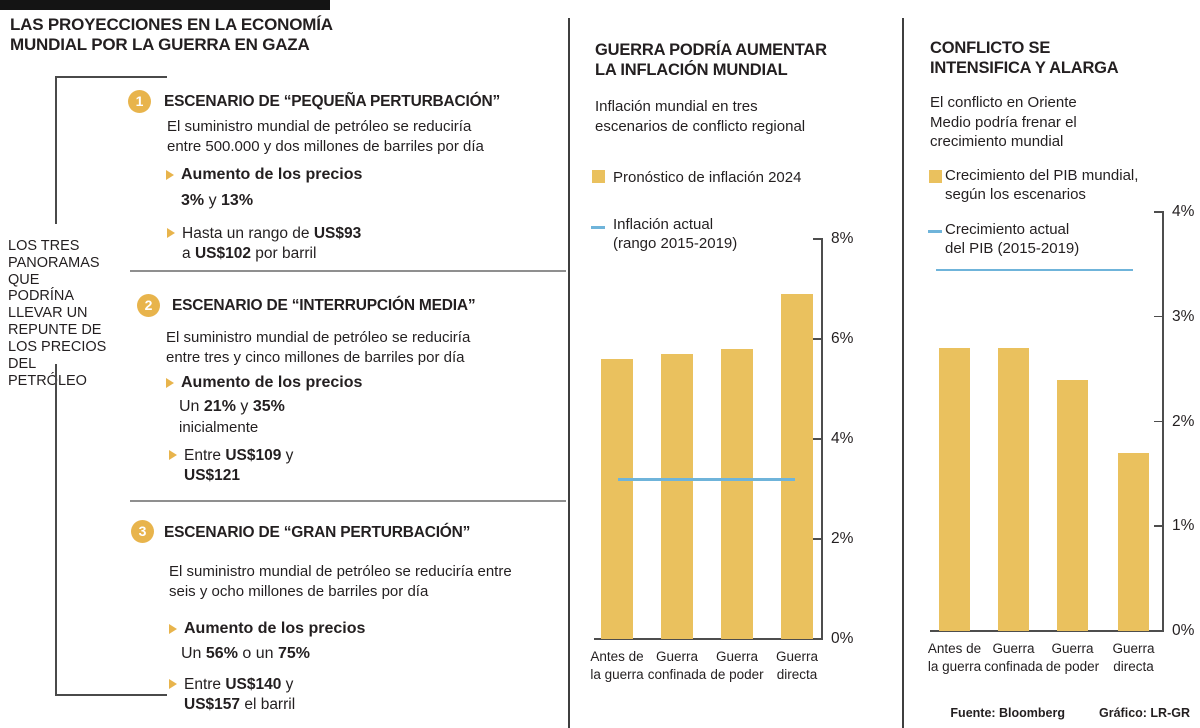  I want to click on current-inflation-legend-swatch-icon, so click(598, 227).